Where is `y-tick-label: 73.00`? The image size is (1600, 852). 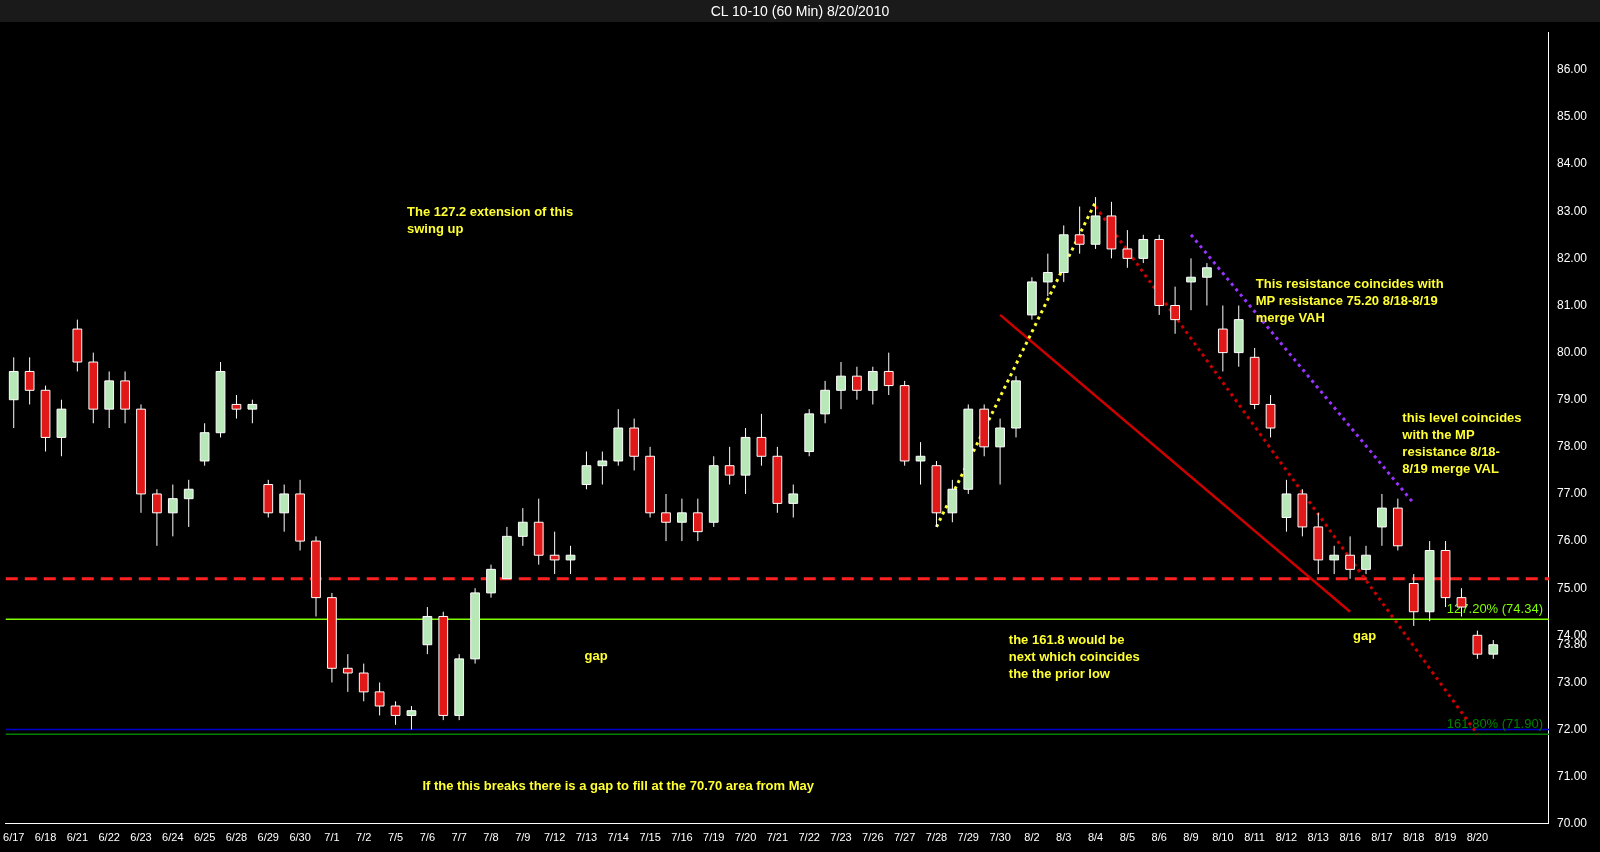 y-tick-label: 73.00 is located at coordinates (1572, 681).